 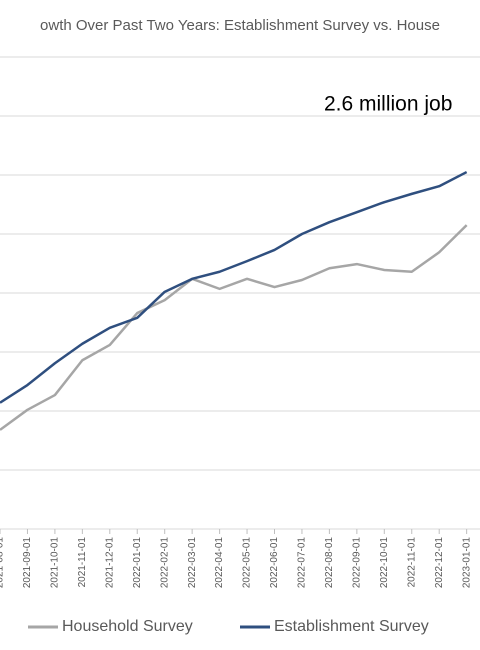 What do you see at coordinates (274, 563) in the screenshot?
I see `x-tick-label: 2022-06-01` at bounding box center [274, 563].